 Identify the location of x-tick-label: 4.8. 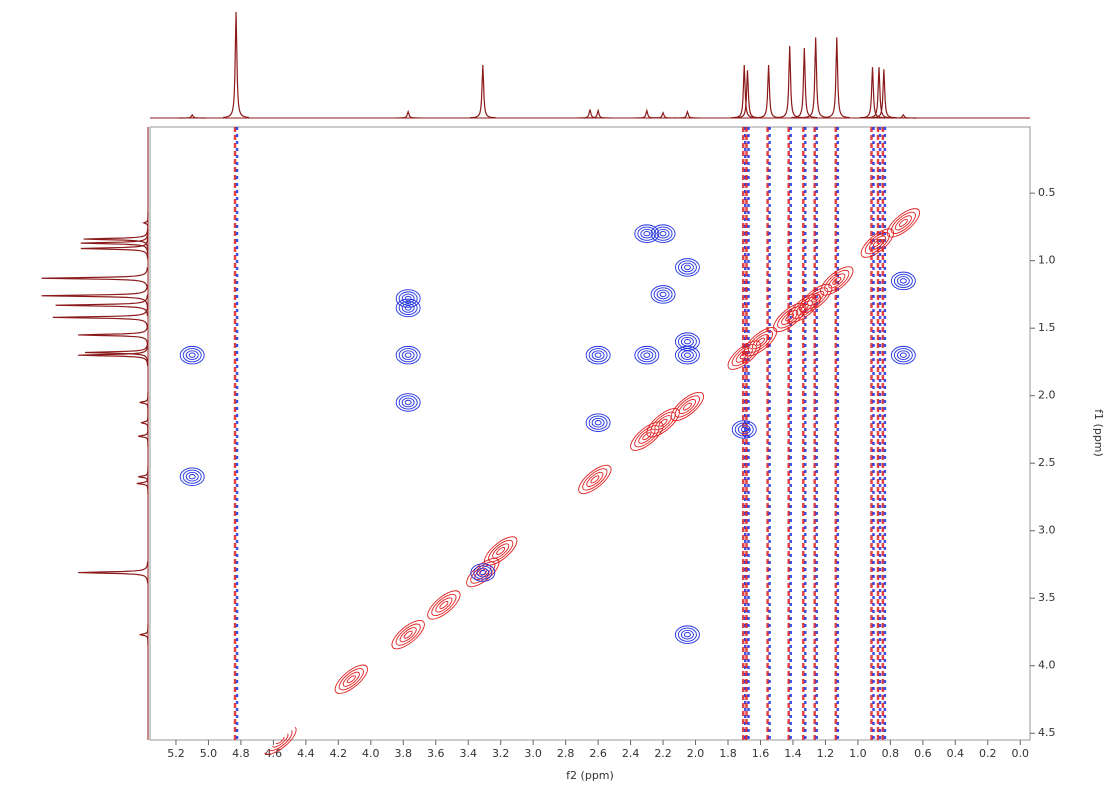
(241, 753).